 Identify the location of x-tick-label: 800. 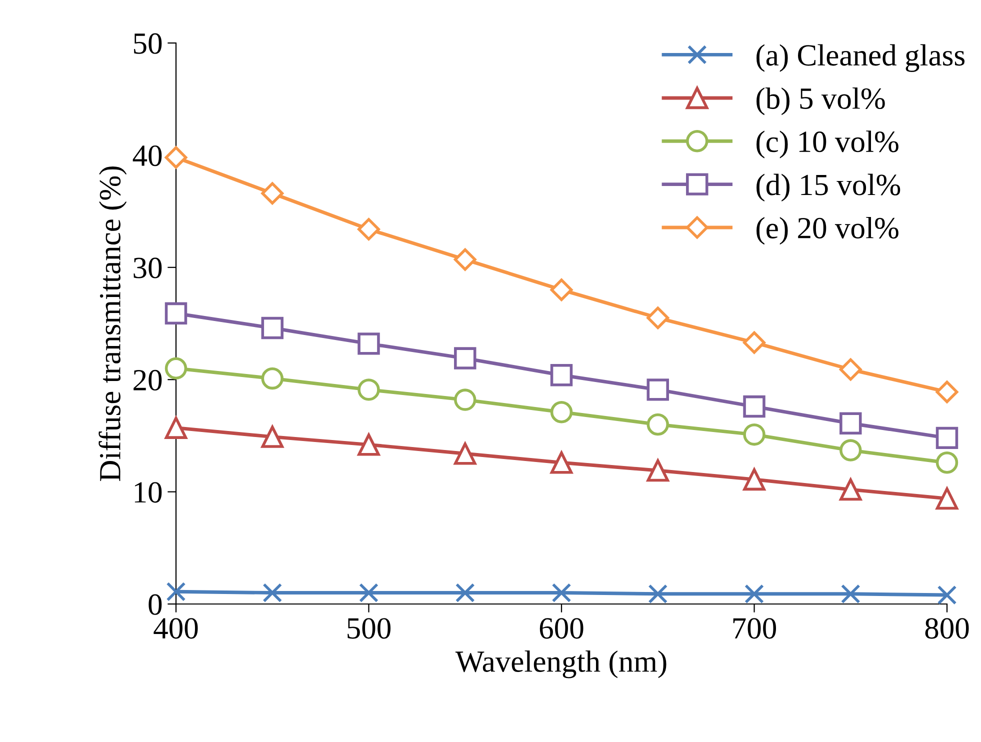
(947, 628).